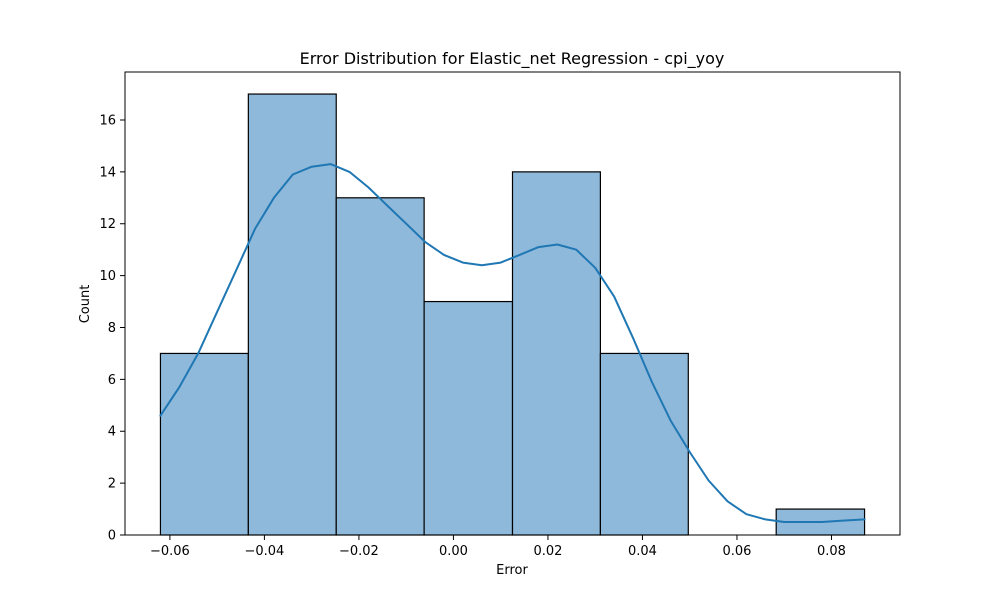 This screenshot has height=600, width=1000. Describe the element at coordinates (107, 172) in the screenshot. I see `y-tick-label: 14` at that location.